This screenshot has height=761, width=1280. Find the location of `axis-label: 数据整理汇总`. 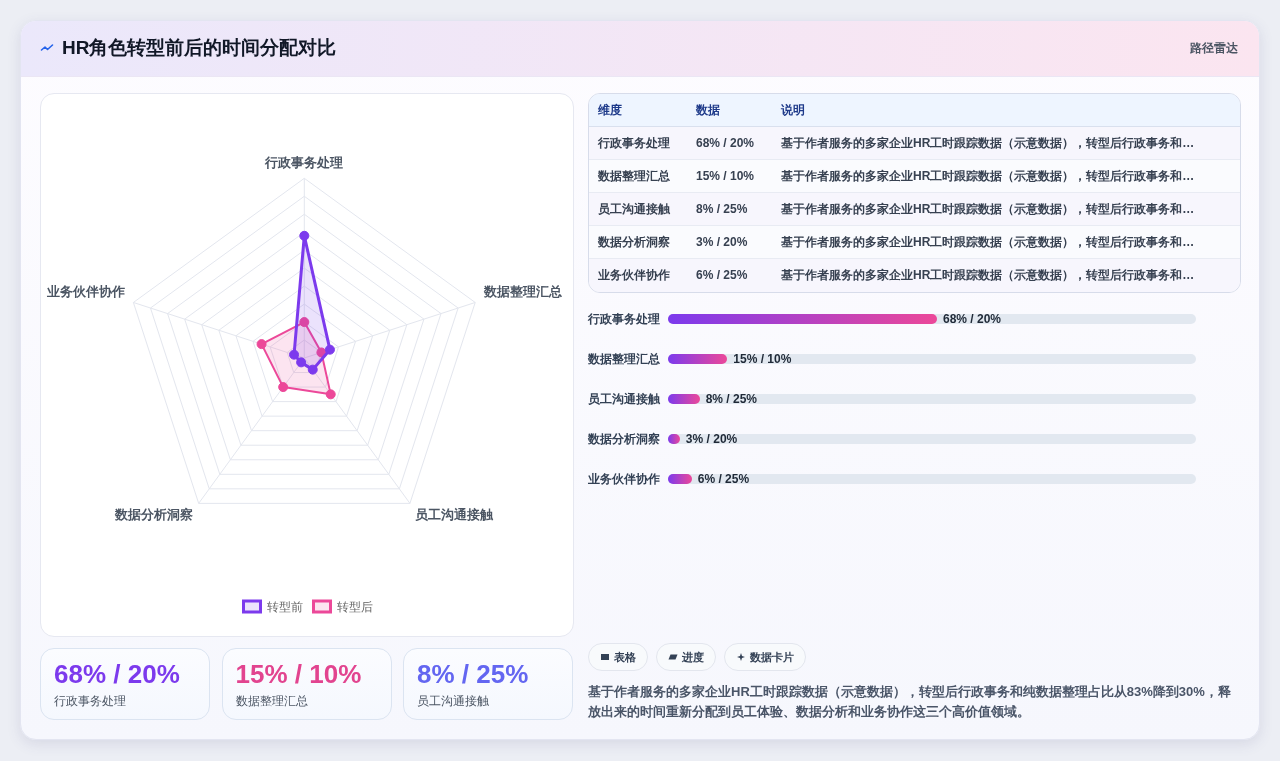

axis-label: 数据整理汇总 is located at coordinates (522, 292).